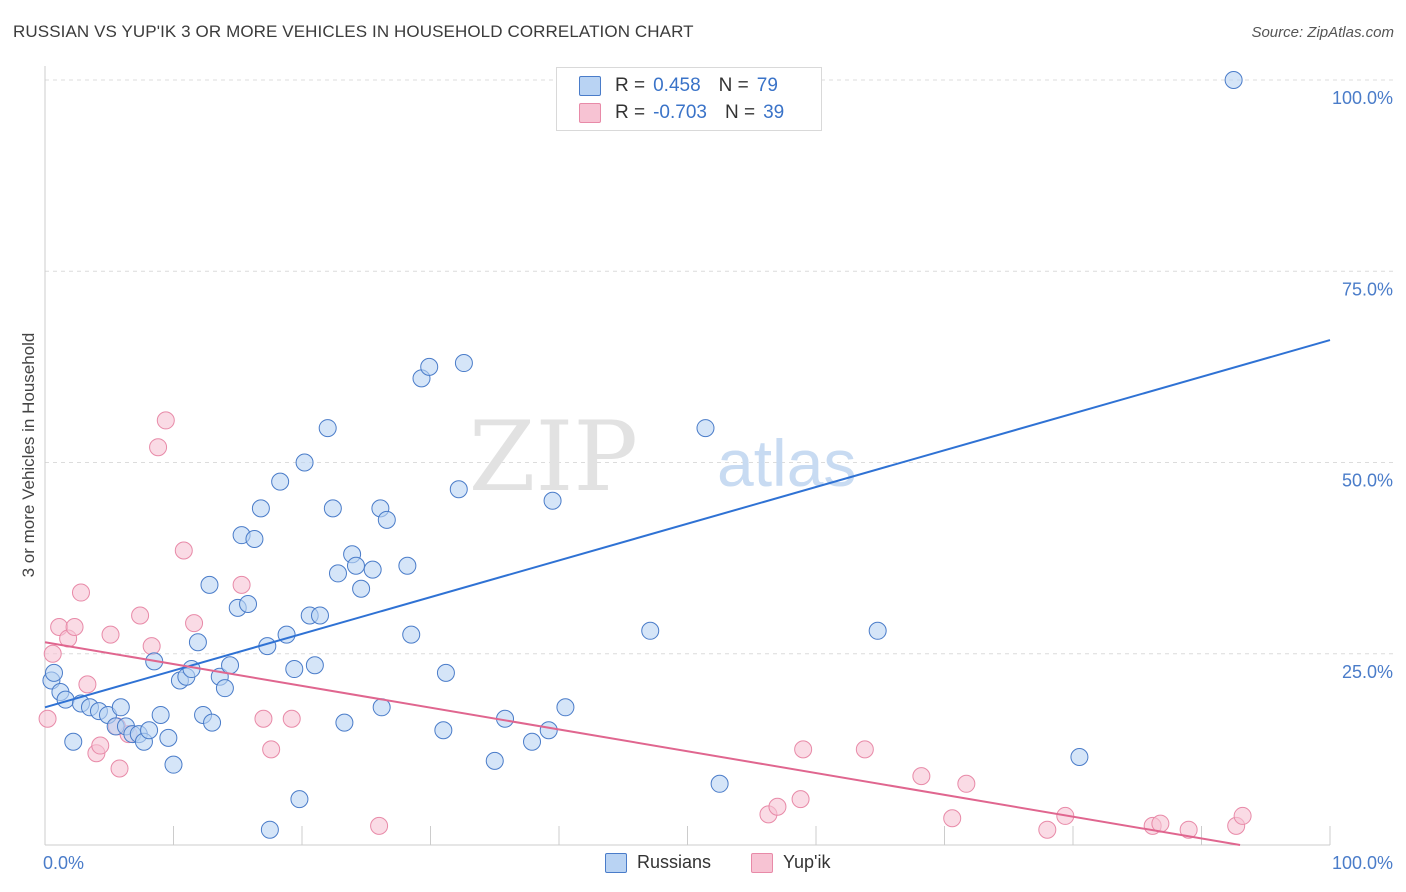  What do you see at coordinates (1367, 481) in the screenshot?
I see `y-tick-label: 50.0%` at bounding box center [1367, 481].